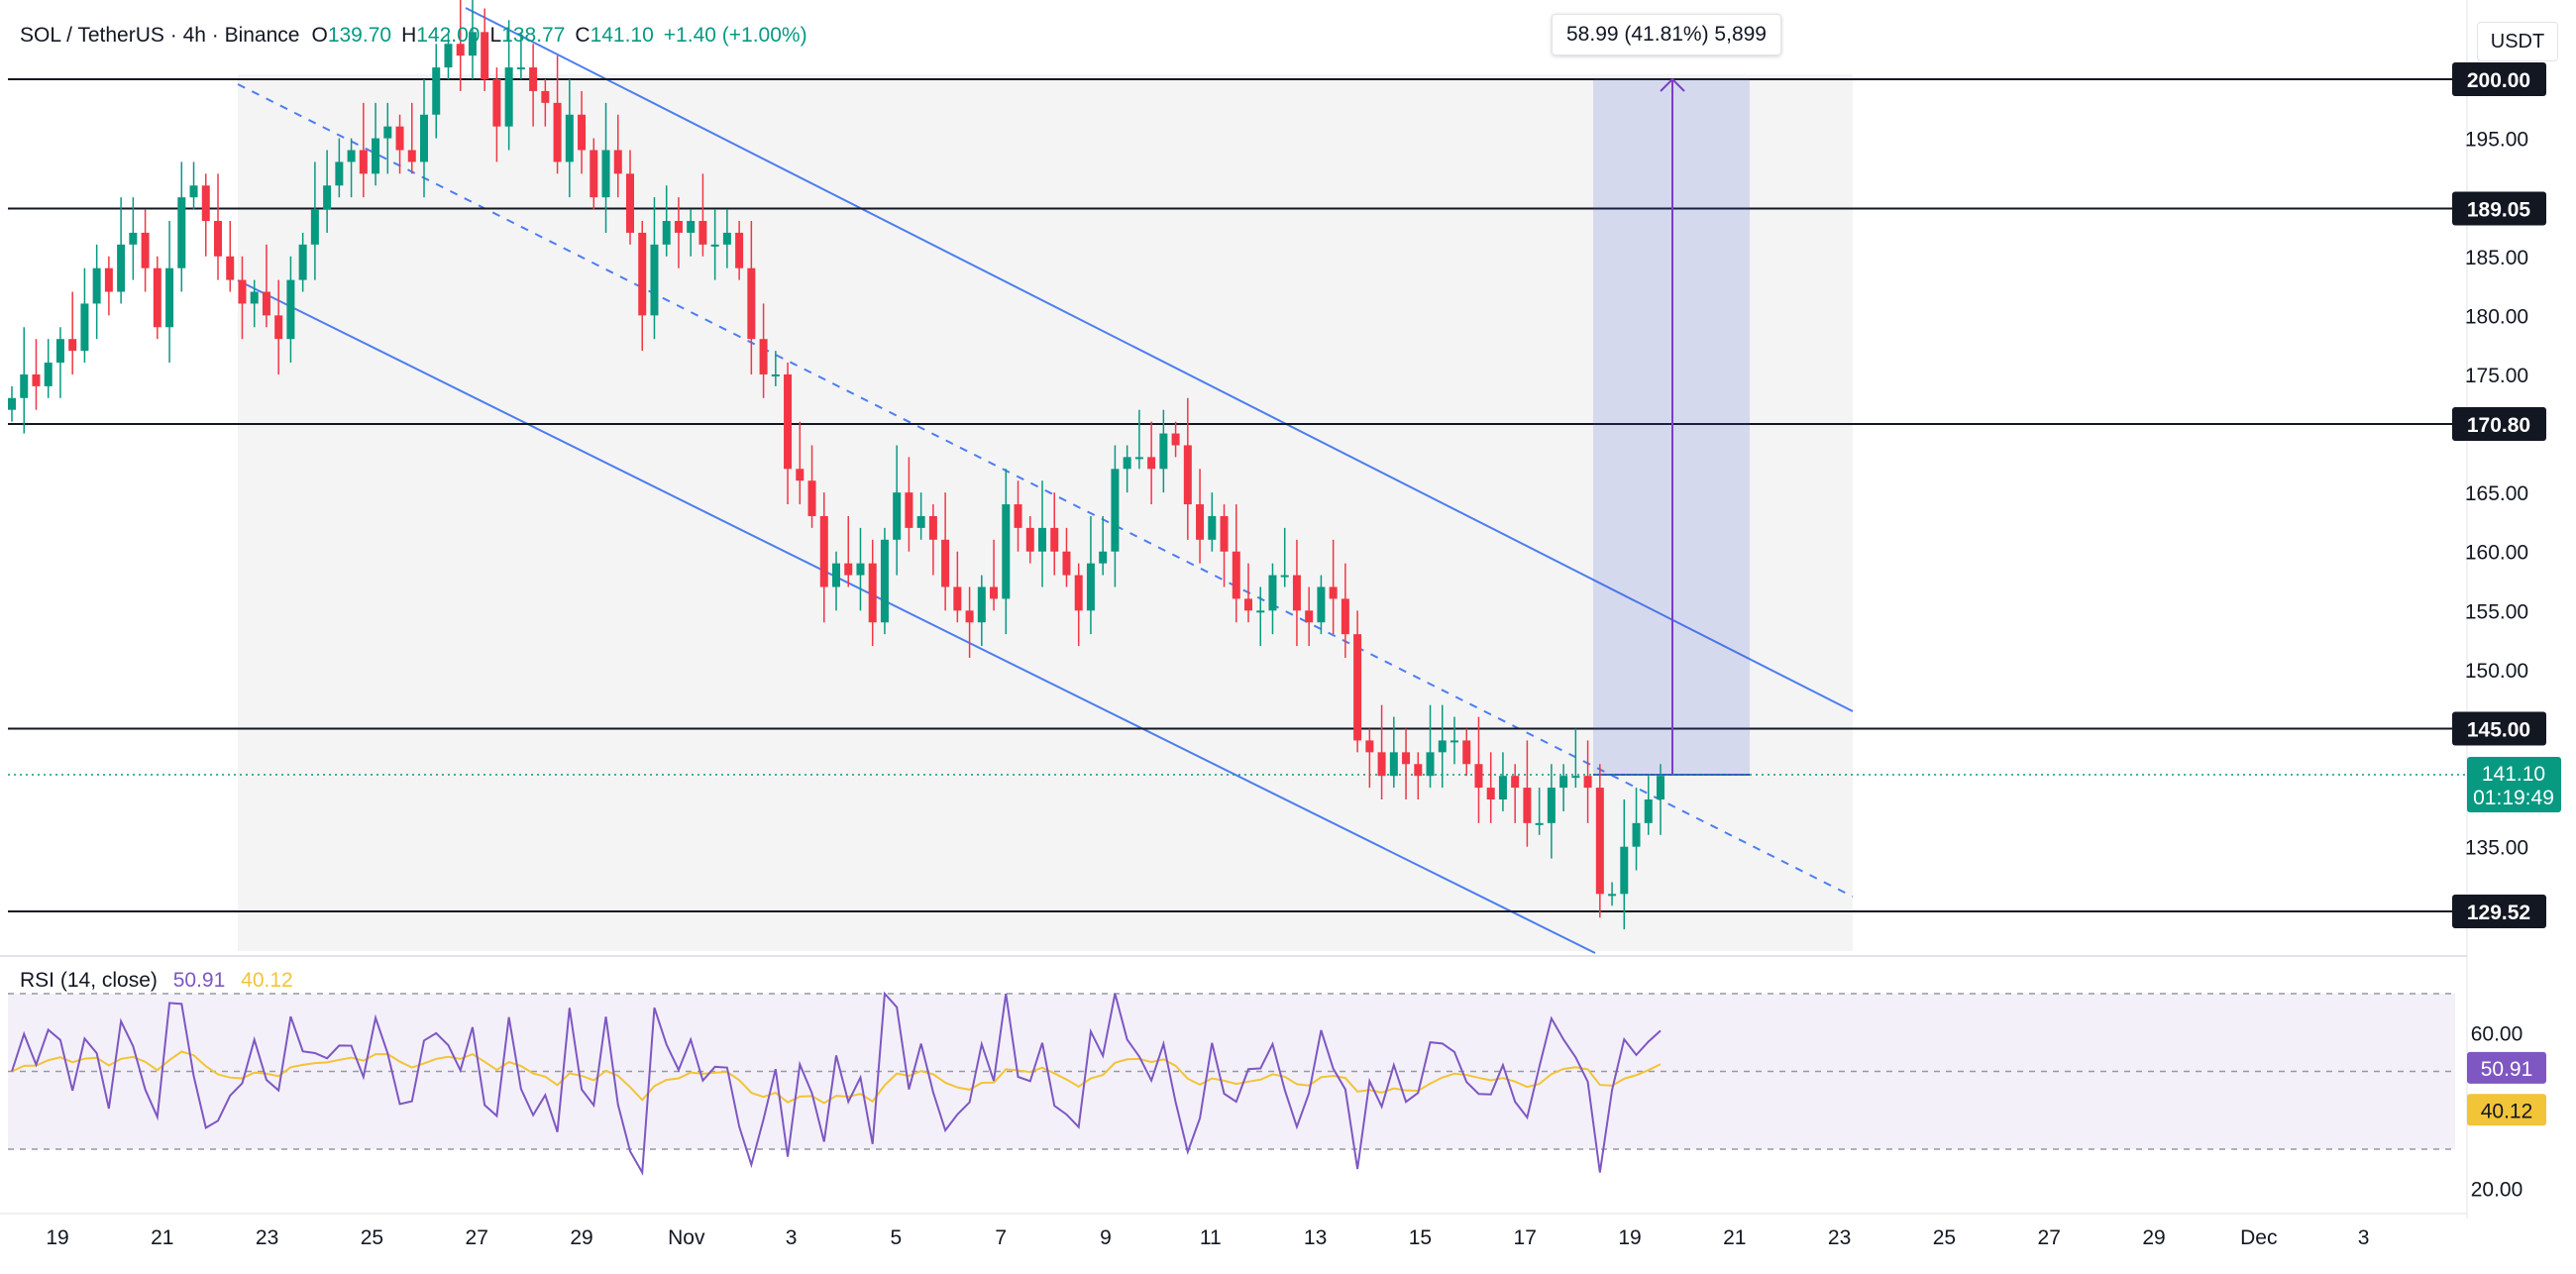  I want to click on symbol-title: SOL / TetherUS · 4h · Binance, so click(160, 36).